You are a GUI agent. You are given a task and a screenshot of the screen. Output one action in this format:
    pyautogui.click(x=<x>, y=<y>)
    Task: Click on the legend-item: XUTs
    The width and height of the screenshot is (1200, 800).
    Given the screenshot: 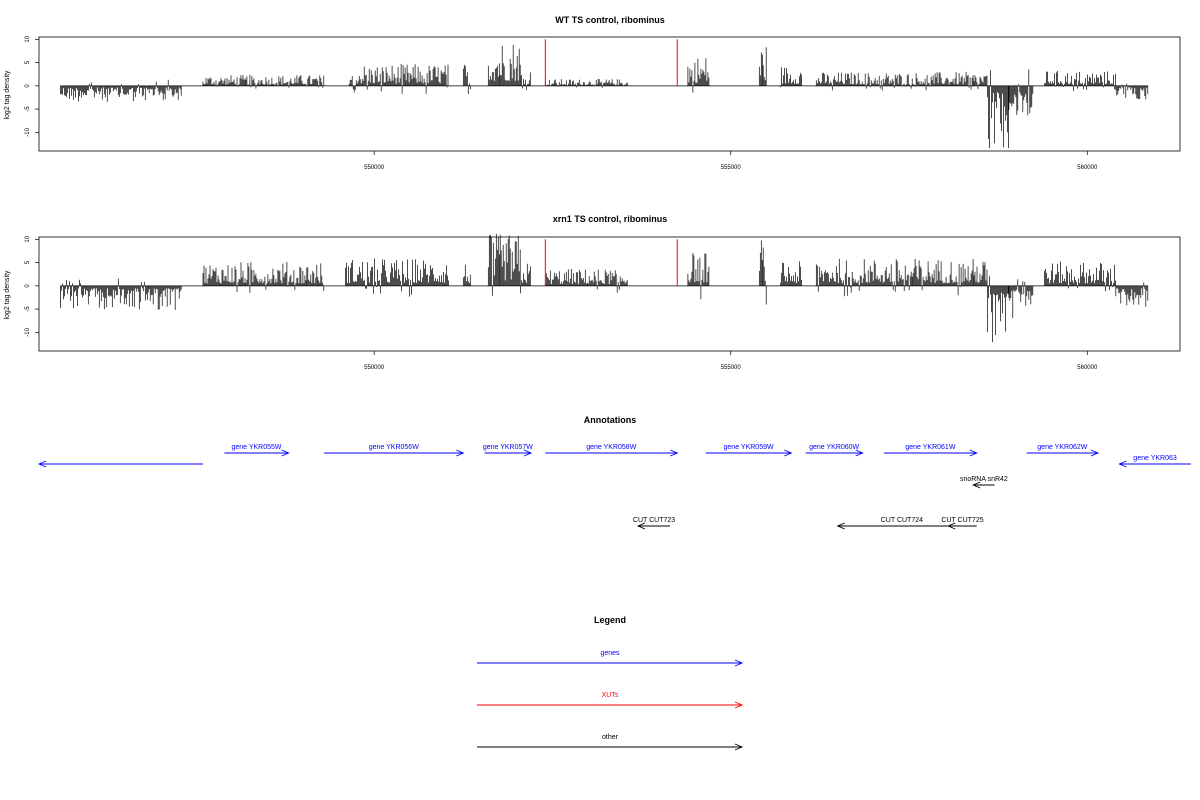 What is the action you would take?
    pyautogui.click(x=610, y=700)
    